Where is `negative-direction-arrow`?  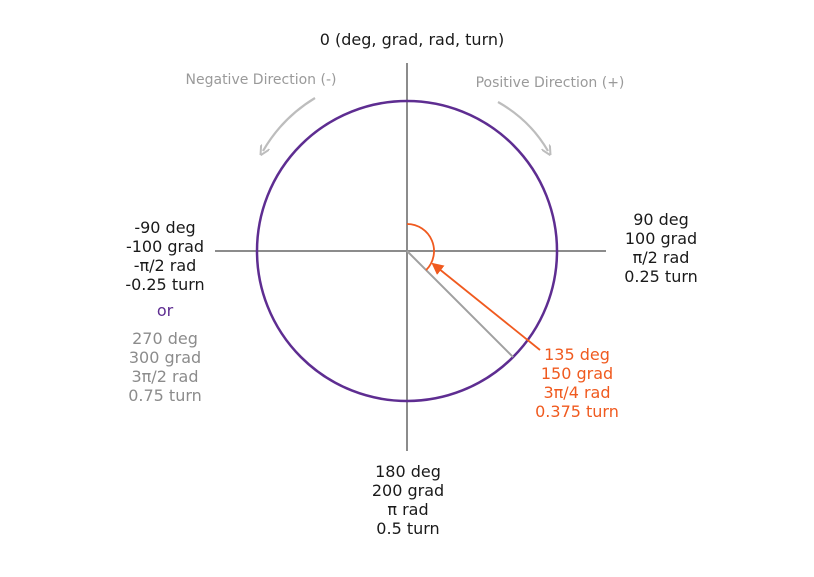 negative-direction-arrow is located at coordinates (289, 124).